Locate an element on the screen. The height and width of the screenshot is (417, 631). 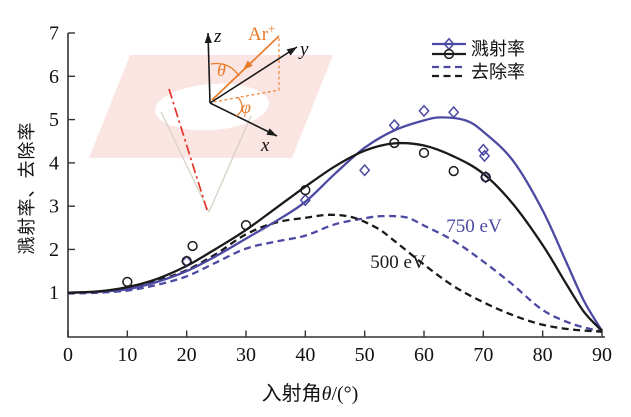
annotation-500ev: 500 eV is located at coordinates (398, 262).